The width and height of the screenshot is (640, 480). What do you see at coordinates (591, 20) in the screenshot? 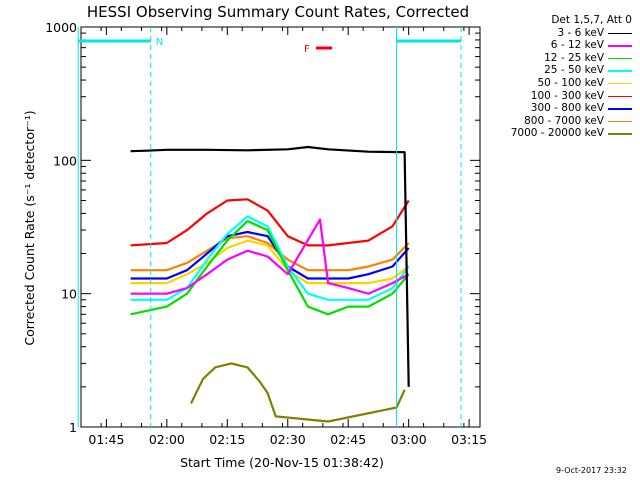
I see `legend-header: Det 1,5,7, Att 0` at bounding box center [591, 20].